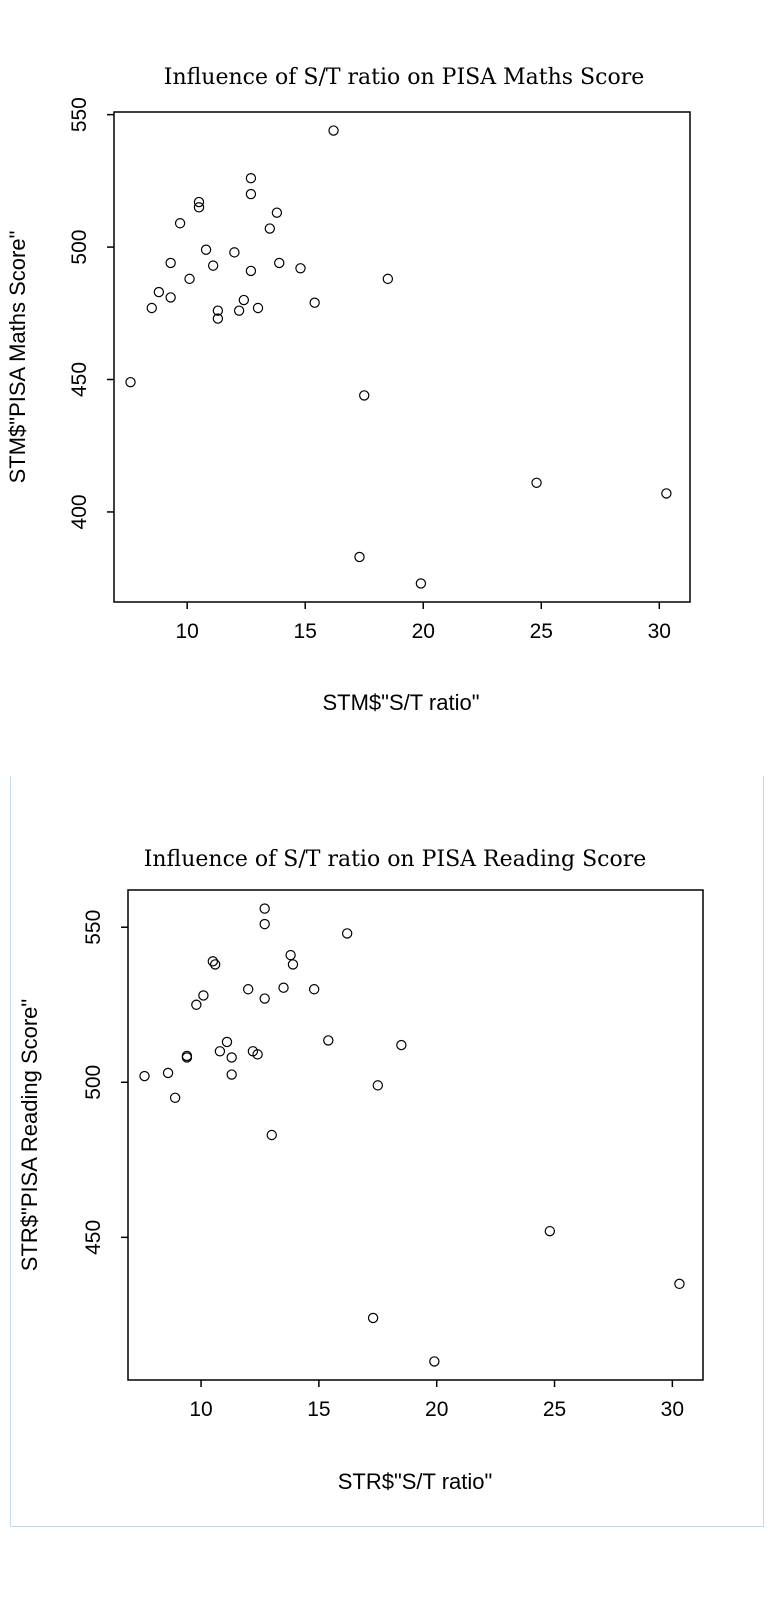  What do you see at coordinates (17, 357) in the screenshot?
I see `y-axis-title: STM$"PISA Maths Score"` at bounding box center [17, 357].